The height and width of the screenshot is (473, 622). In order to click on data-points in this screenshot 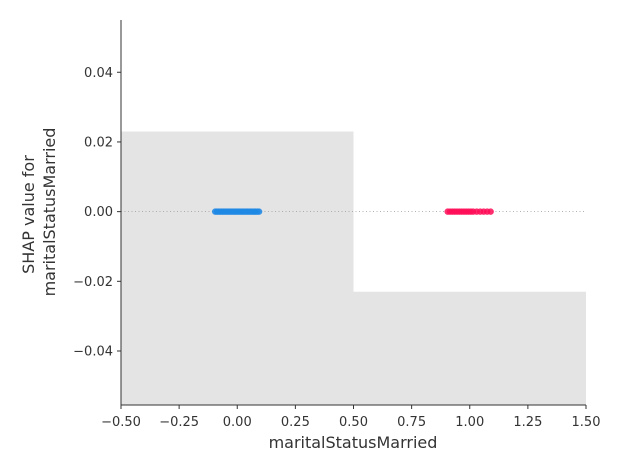, I will do `click(352, 211)`.